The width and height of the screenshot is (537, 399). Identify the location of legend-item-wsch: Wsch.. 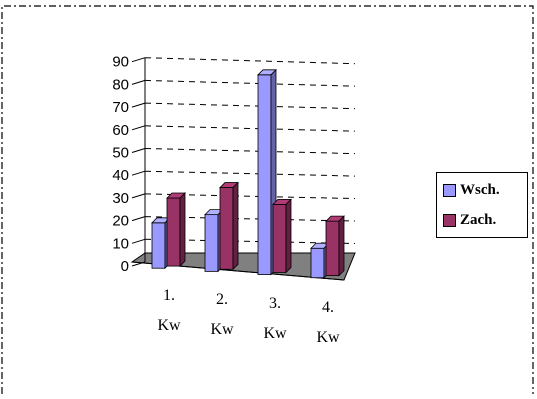
(471, 190).